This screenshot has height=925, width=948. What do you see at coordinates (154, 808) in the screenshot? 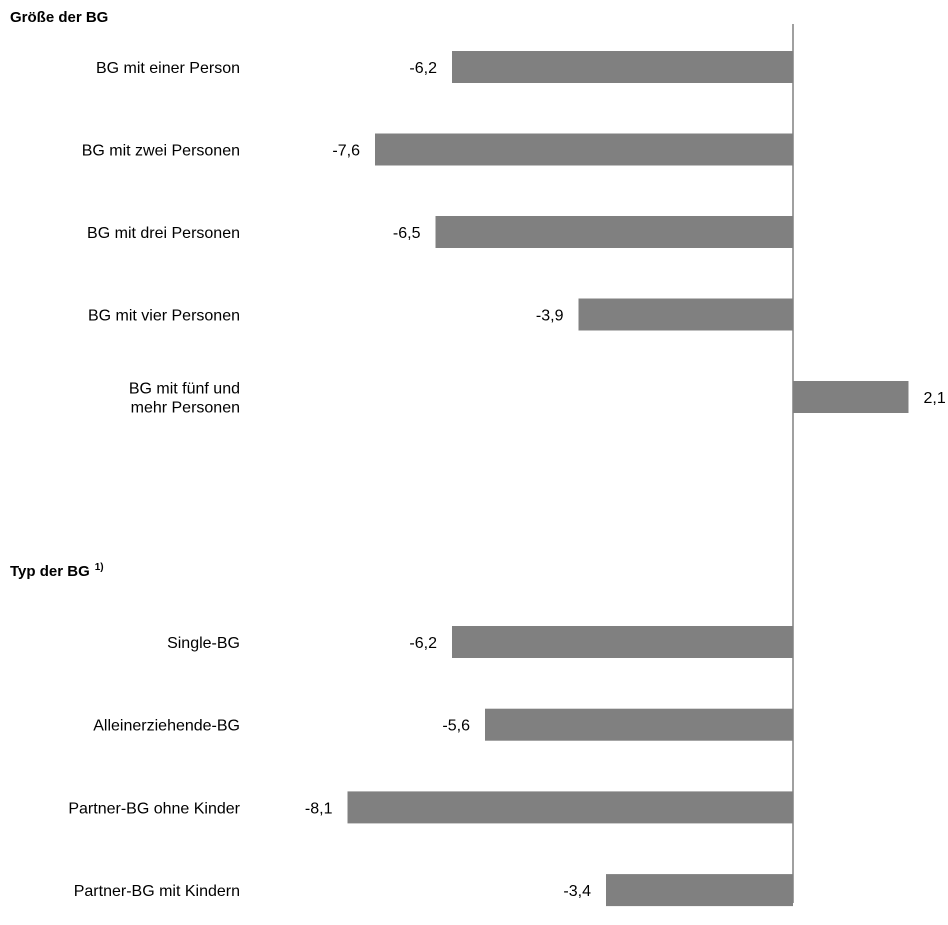
I see `category-label: Partner-BG ohne Kinder` at bounding box center [154, 808].